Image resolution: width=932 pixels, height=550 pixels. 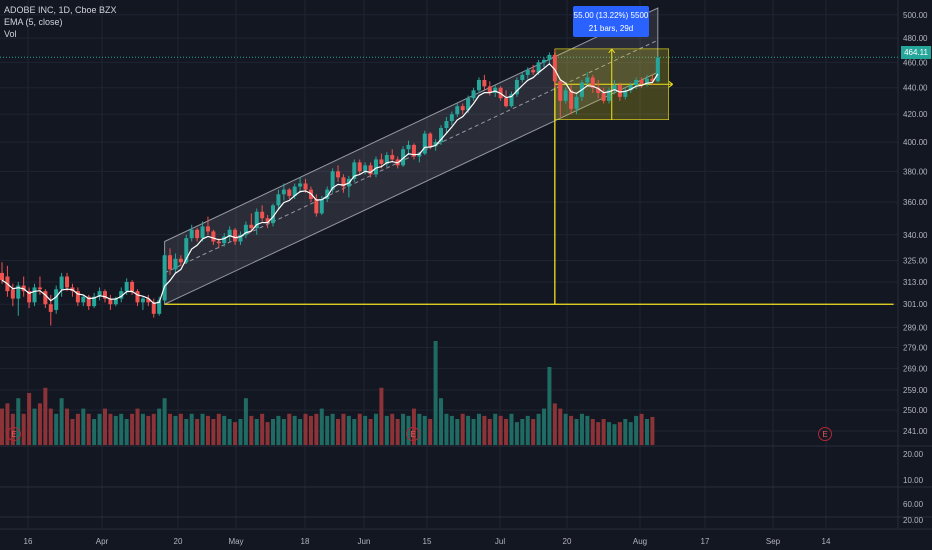 I want to click on y-tick-label: 241.00, so click(x=915, y=431).